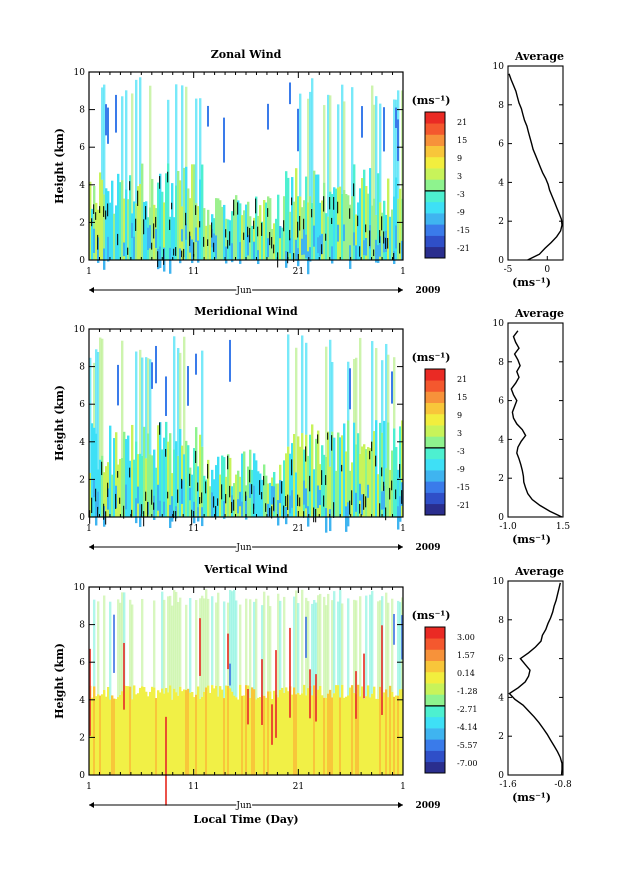 The width and height of the screenshot is (622, 876). I want to click on average-x-tick-label: -5, so click(508, 270).